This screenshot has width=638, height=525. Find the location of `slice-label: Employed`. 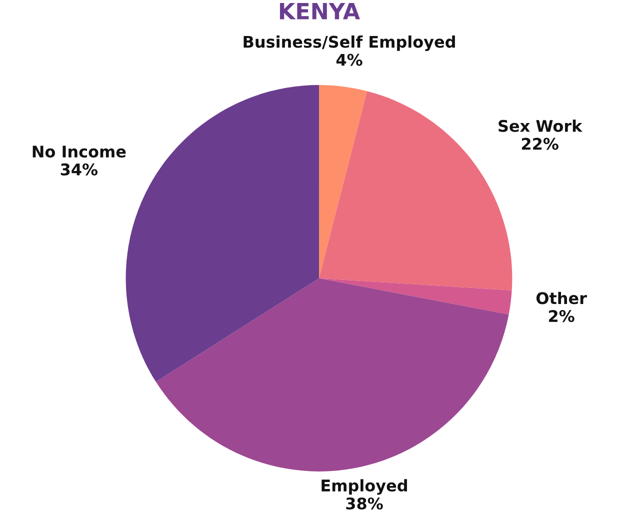

slice-label: Employed is located at coordinates (364, 487).